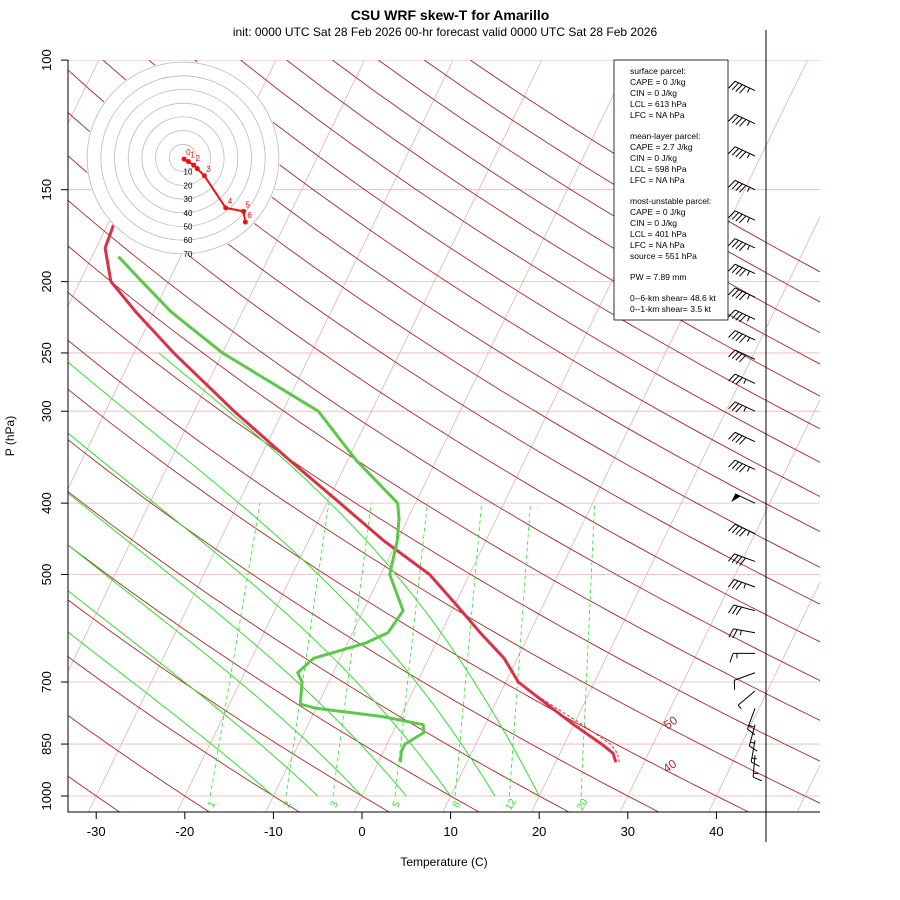 Image resolution: width=900 pixels, height=900 pixels. Describe the element at coordinates (46, 353) in the screenshot. I see `p-tick-label: 250` at that location.